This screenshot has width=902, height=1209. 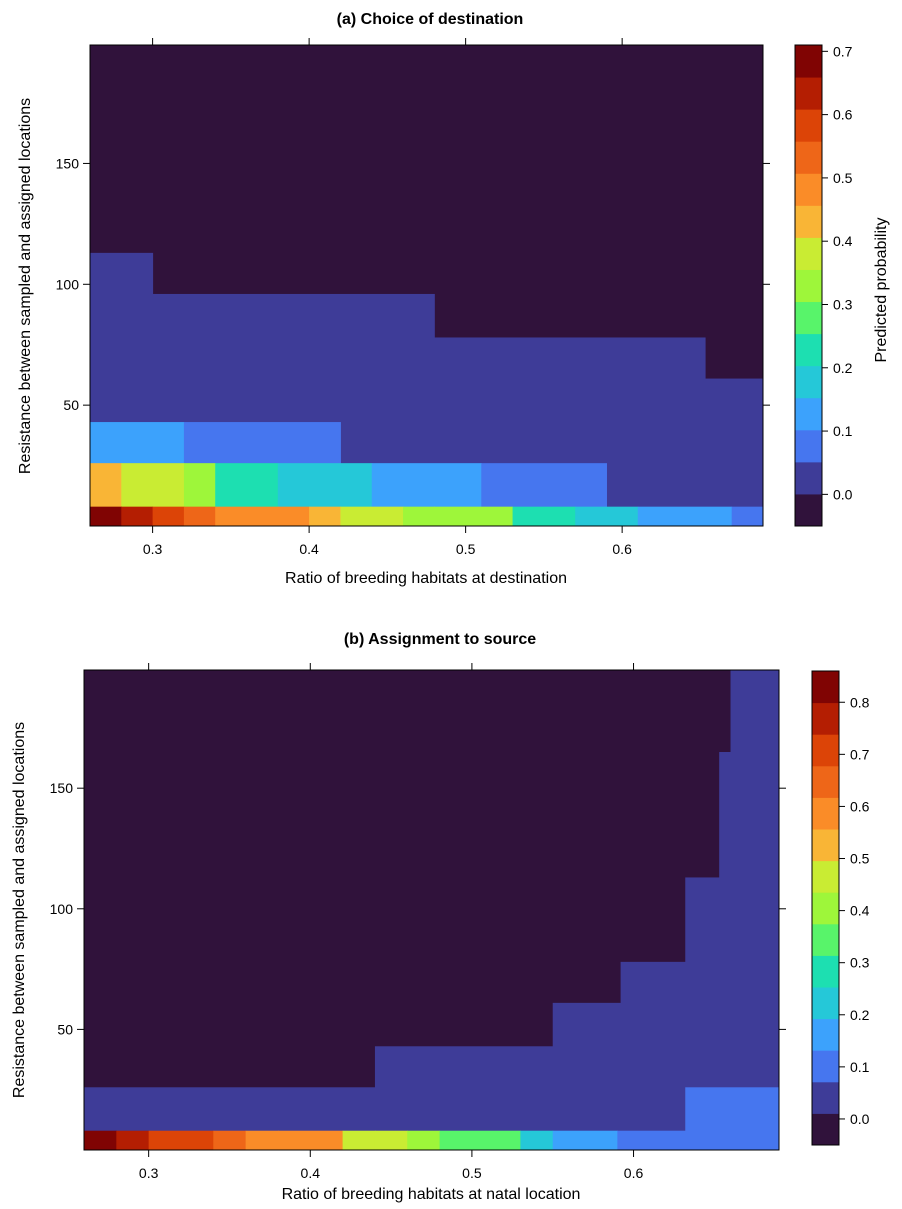 I want to click on panel-a-colorbar-label: Predicted probability, so click(x=881, y=290).